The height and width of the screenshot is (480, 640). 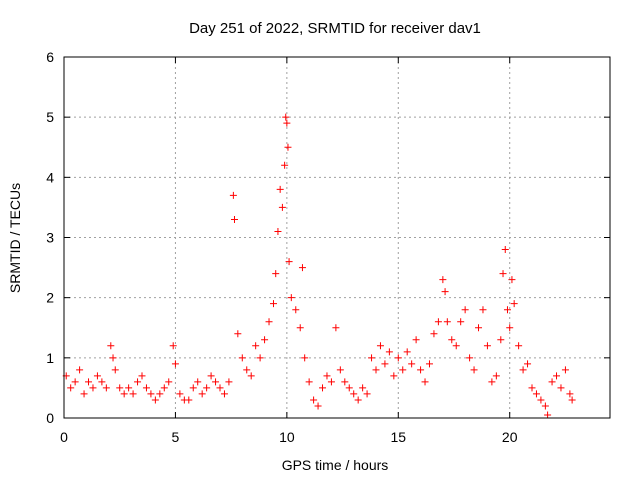 What do you see at coordinates (50, 117) in the screenshot?
I see `y-tick-label-5: 5` at bounding box center [50, 117].